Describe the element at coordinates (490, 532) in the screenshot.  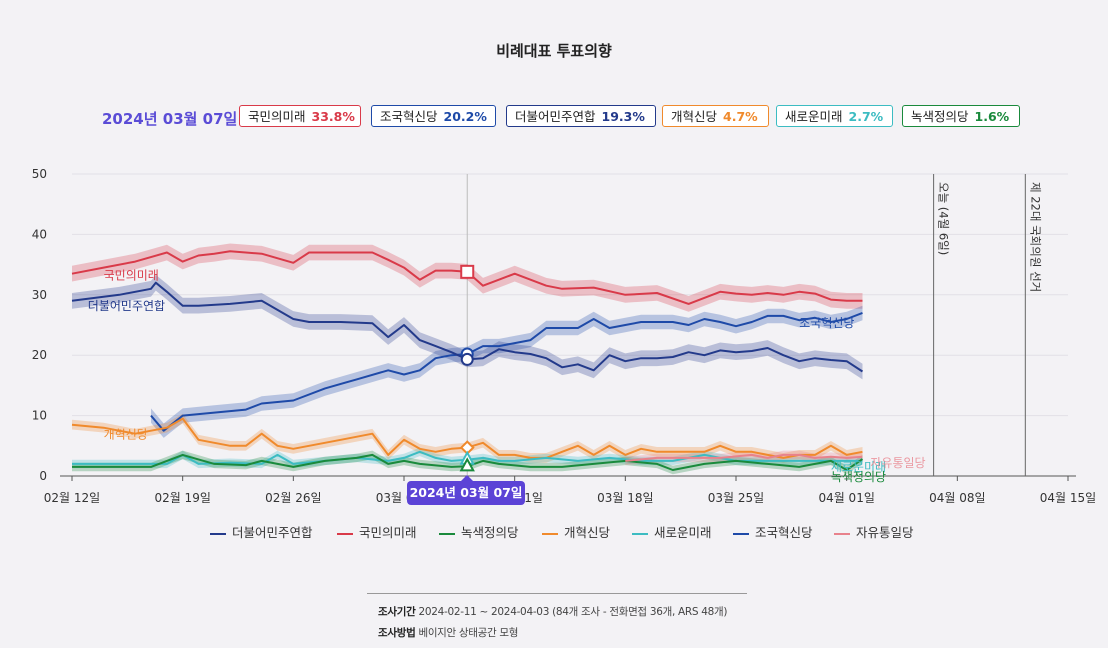
I see `legend-label: 녹색정의당` at that location.